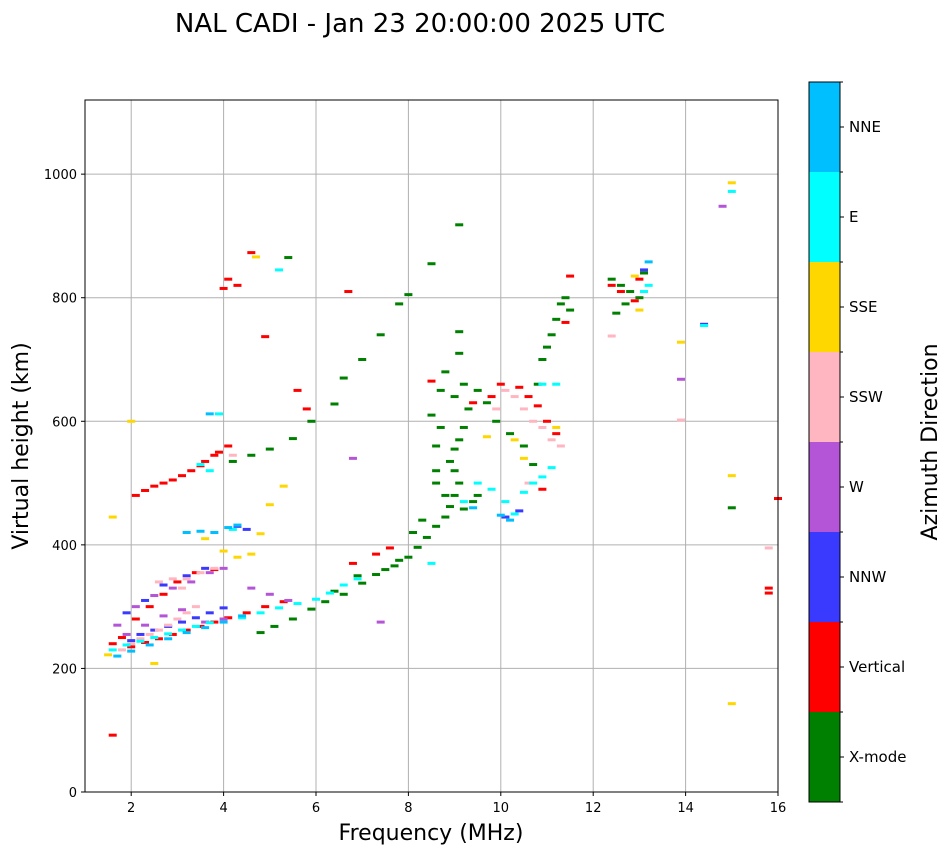 The width and height of the screenshot is (951, 856). Describe the element at coordinates (930, 441) in the screenshot. I see `colorbar-label: Azimuth Direction` at that location.